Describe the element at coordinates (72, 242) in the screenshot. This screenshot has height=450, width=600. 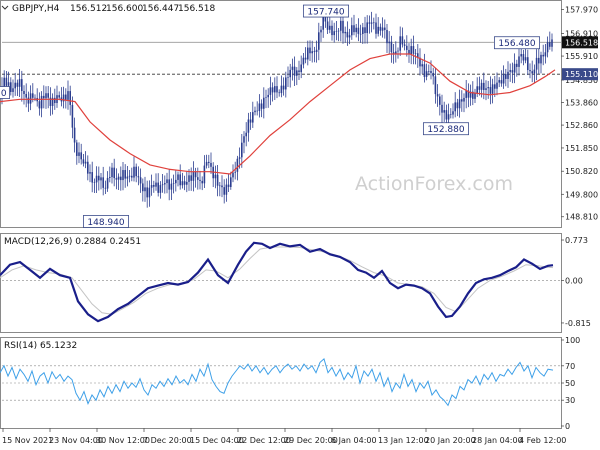
I see `macd-panel-title: MACD(12,26,9) 0.2884 0.2451` at that location.